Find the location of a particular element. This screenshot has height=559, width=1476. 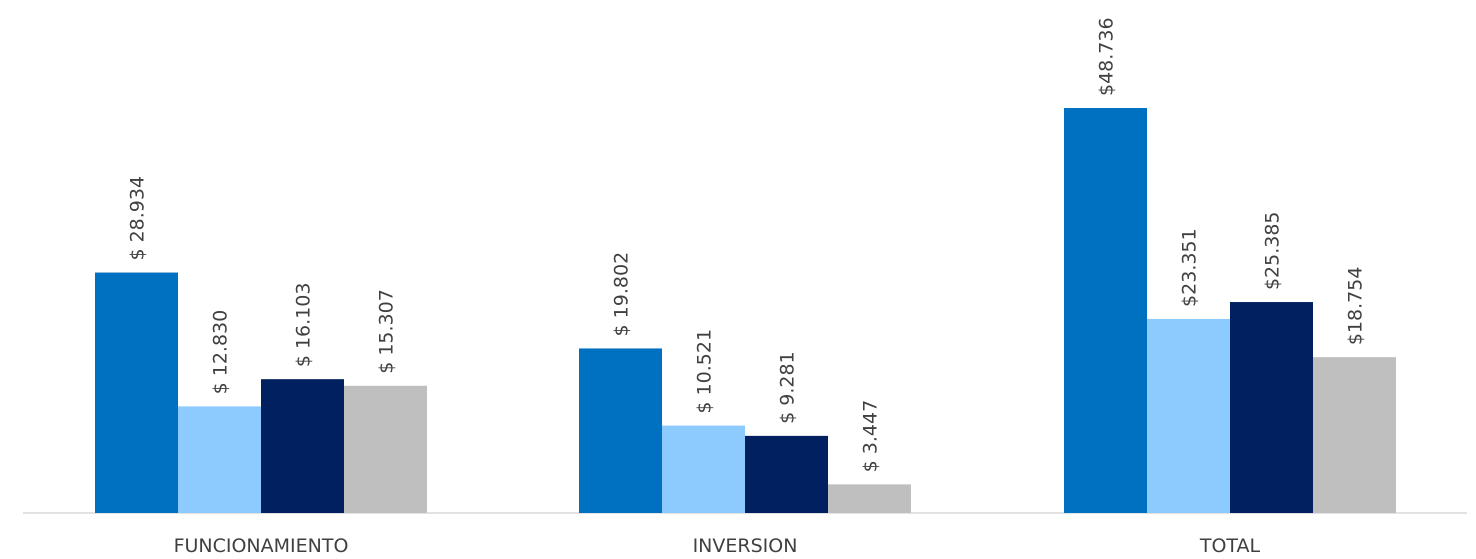

value-label-total-s3: $25.385 is located at coordinates (1273, 250).